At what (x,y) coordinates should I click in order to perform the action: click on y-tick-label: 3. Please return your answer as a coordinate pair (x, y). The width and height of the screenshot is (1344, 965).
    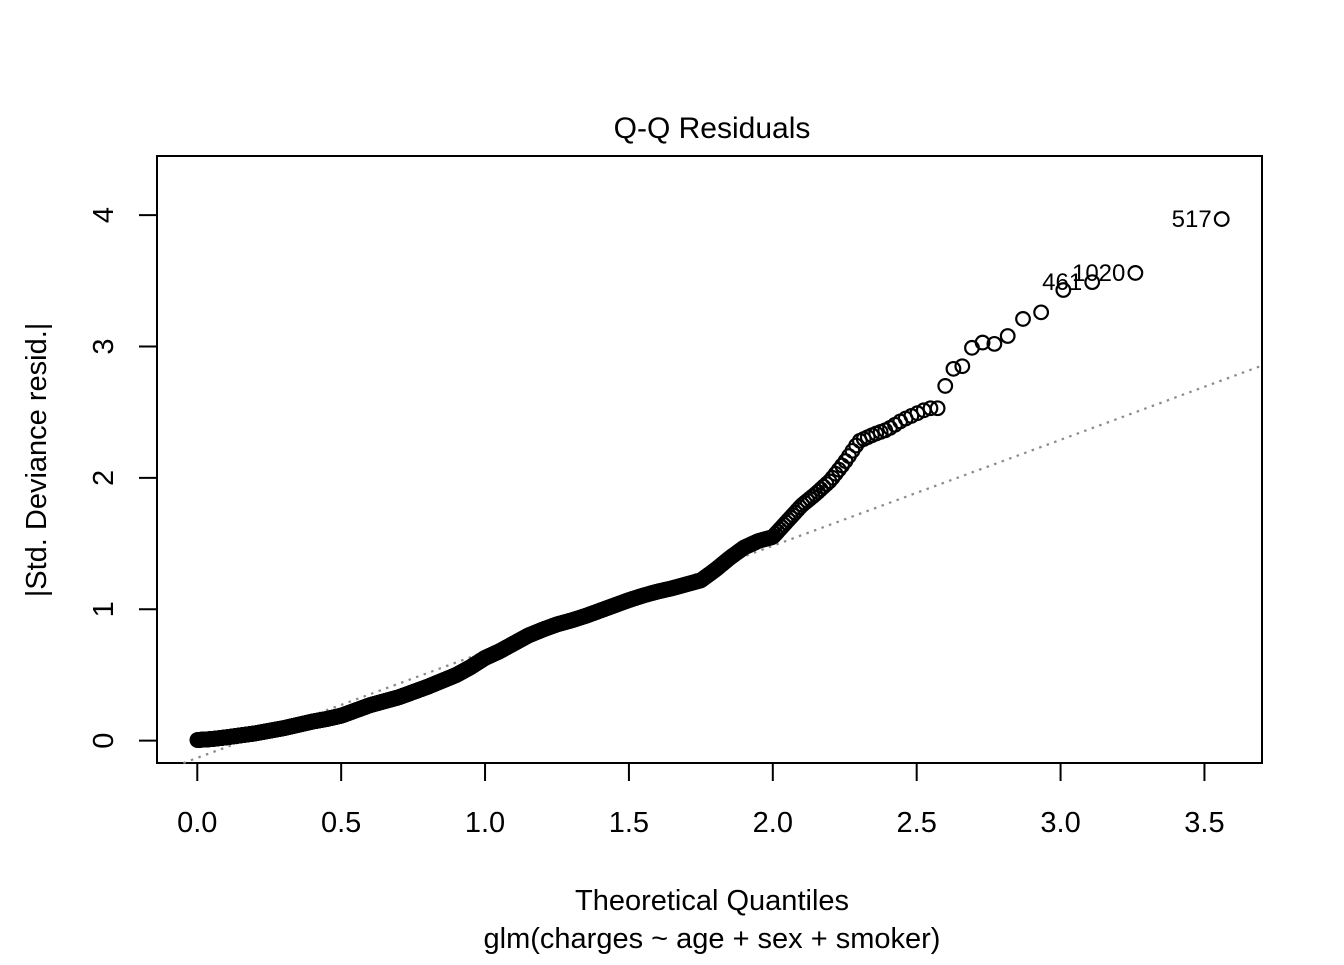
    Looking at the image, I should click on (104, 346).